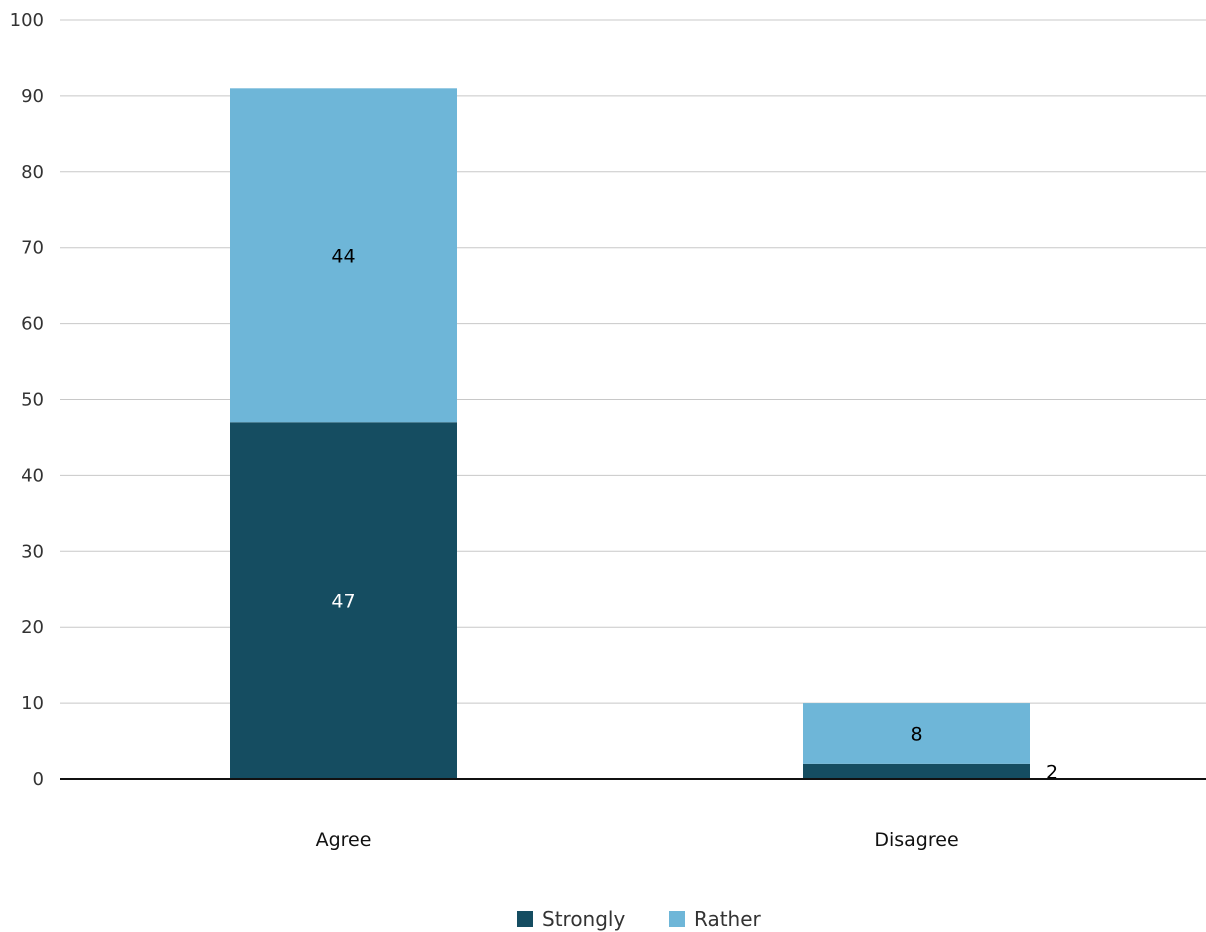 This screenshot has width=1206, height=932. I want to click on data-label: 44, so click(343, 256).